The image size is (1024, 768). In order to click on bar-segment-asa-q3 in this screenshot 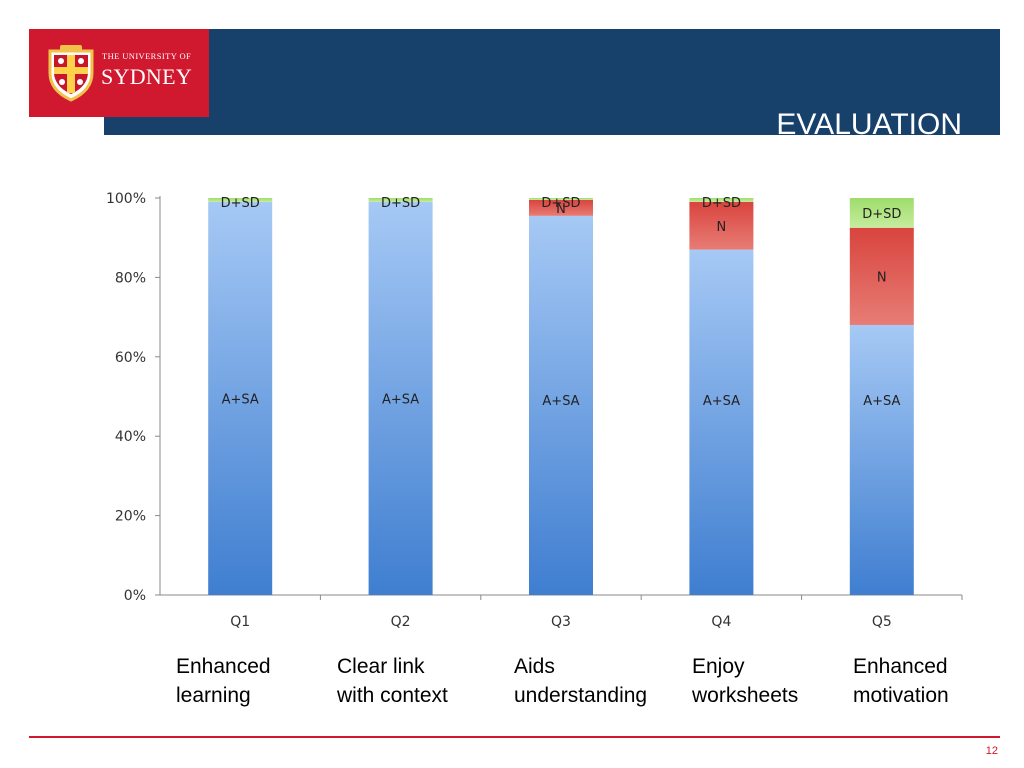, I will do `click(561, 405)`.